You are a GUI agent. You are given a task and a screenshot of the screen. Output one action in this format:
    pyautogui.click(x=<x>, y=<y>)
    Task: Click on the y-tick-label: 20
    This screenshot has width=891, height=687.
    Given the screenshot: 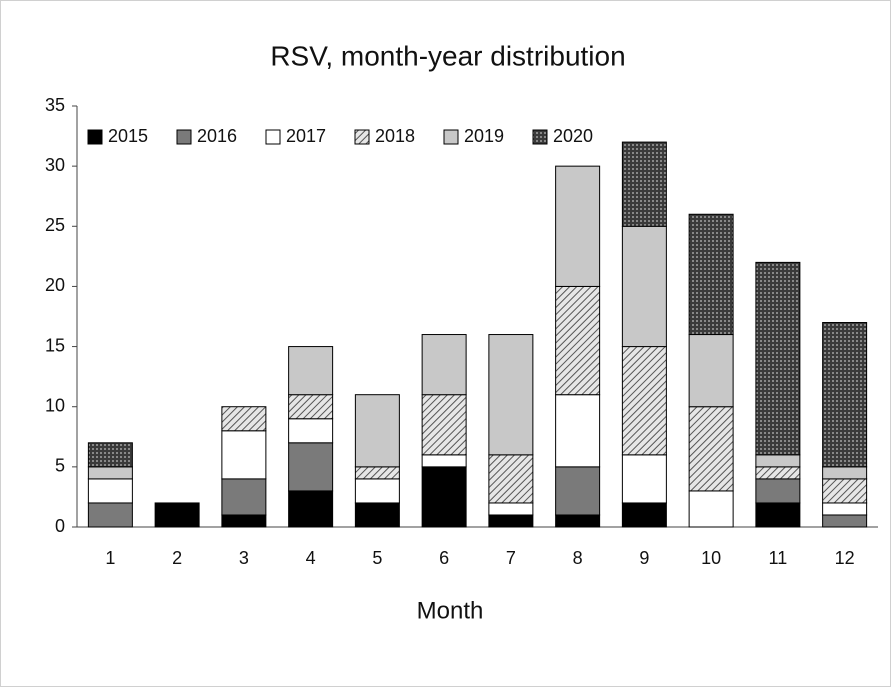 What is the action you would take?
    pyautogui.click(x=55, y=285)
    